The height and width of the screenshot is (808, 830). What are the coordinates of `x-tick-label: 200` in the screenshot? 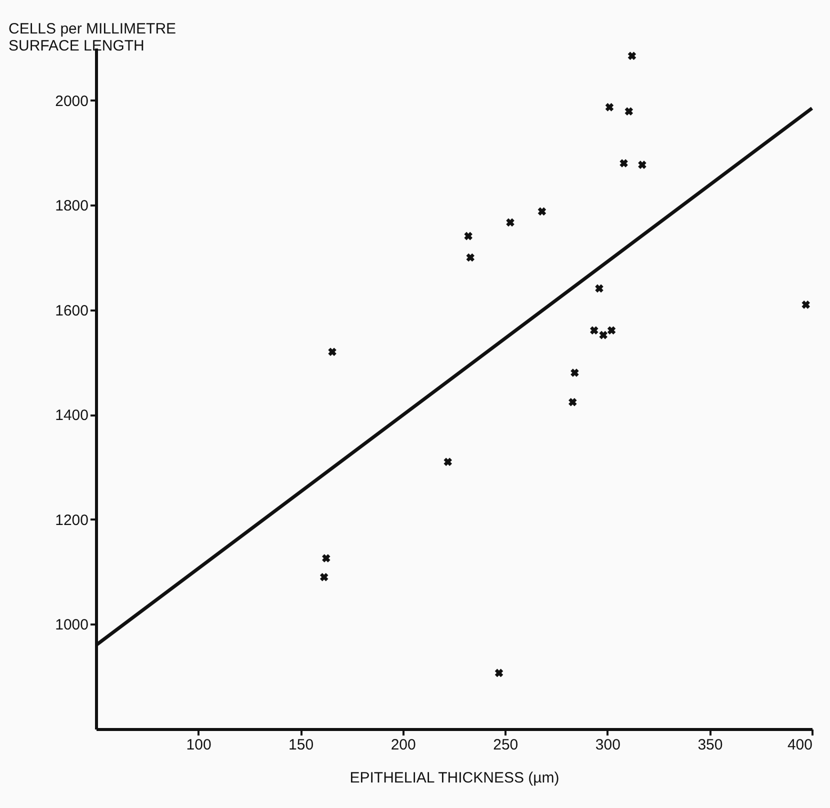 It's located at (403, 745).